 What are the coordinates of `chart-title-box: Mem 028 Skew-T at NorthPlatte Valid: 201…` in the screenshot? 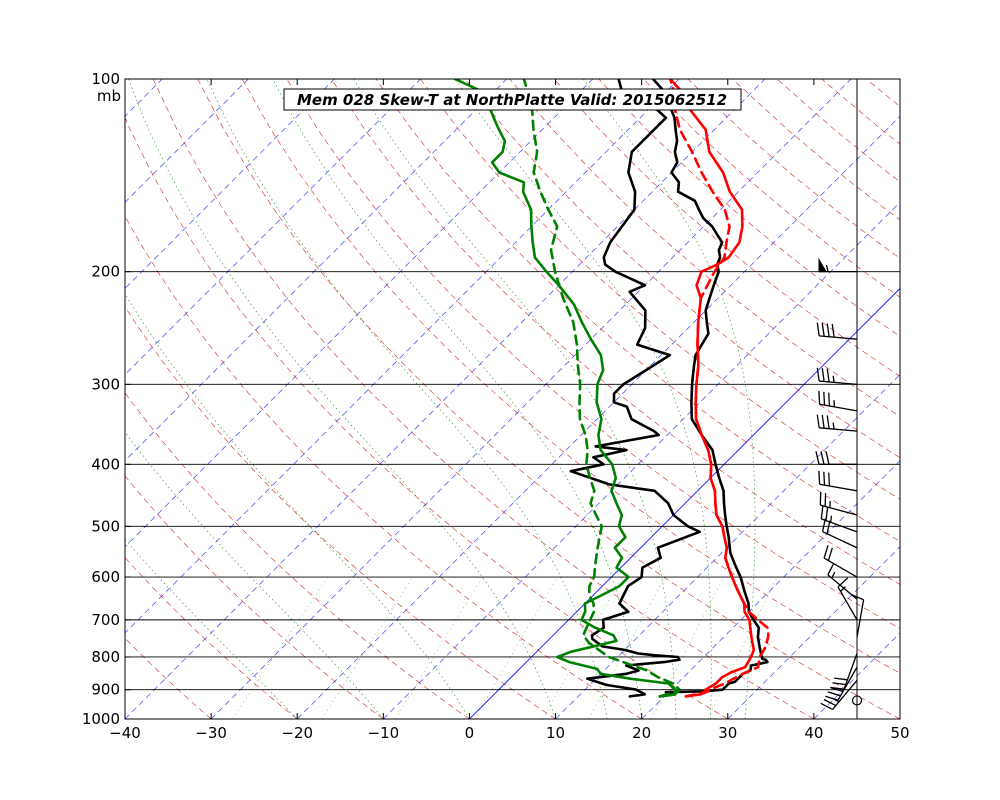 It's located at (512, 99).